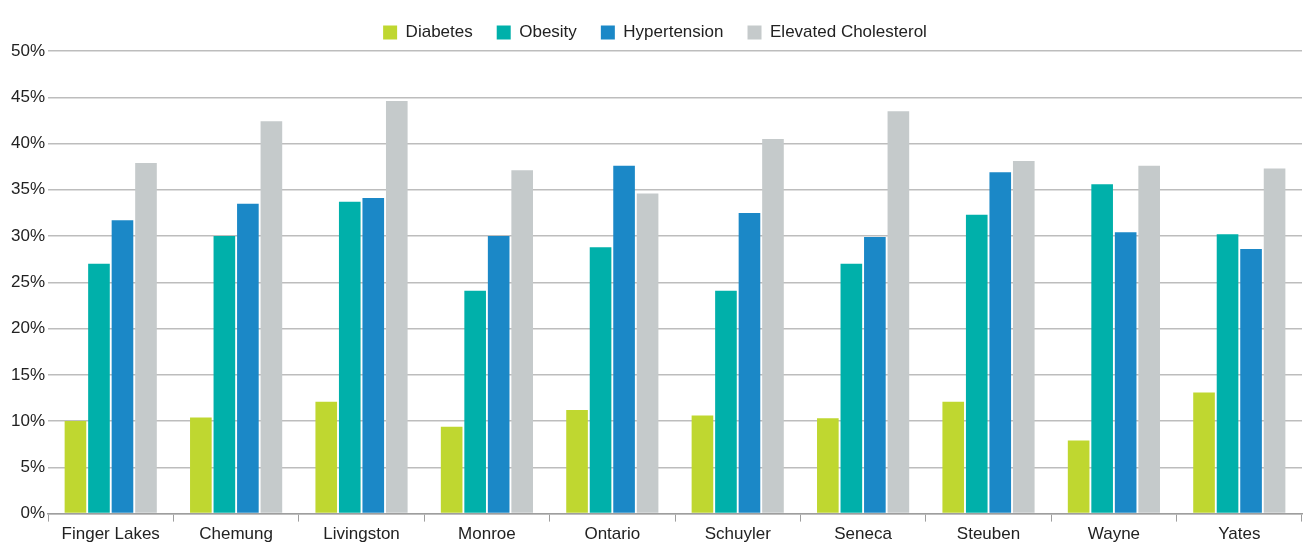 This screenshot has height=552, width=1314. What do you see at coordinates (738, 534) in the screenshot?
I see `x-tick-label: Schuyler` at bounding box center [738, 534].